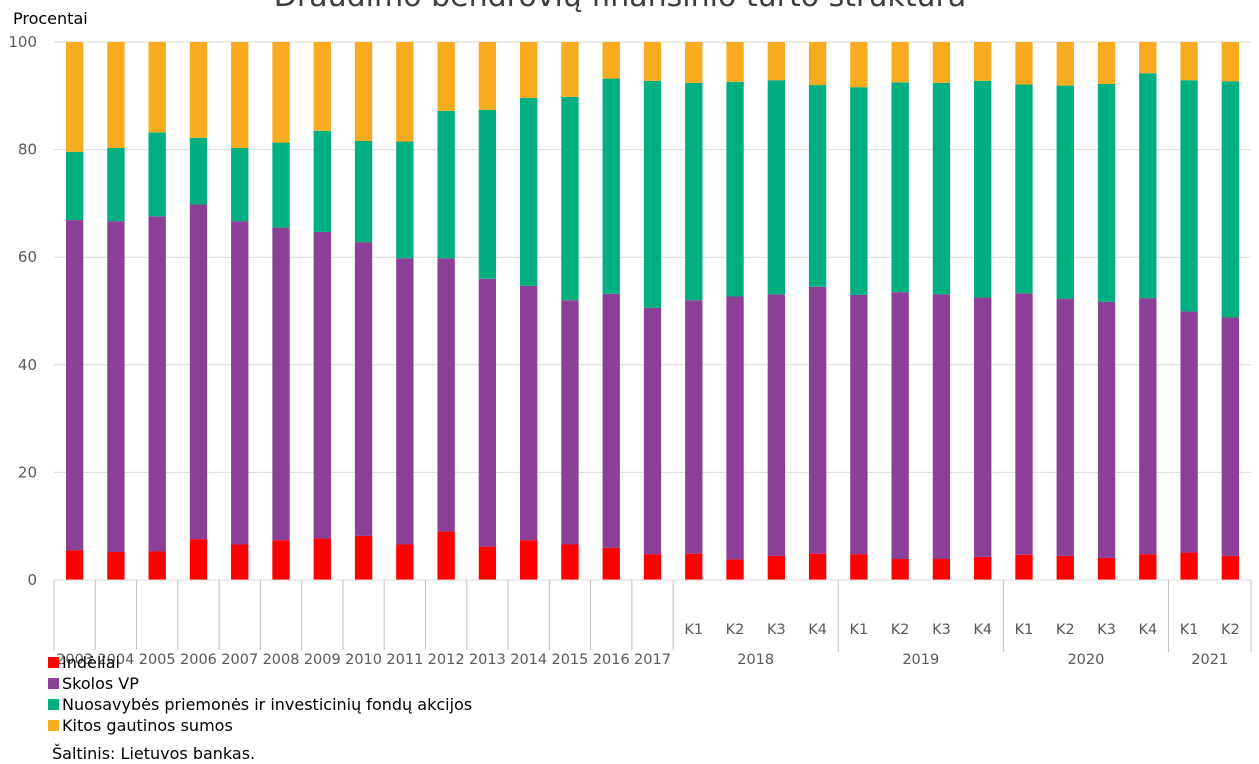  I want to click on y-tick-label: 60, so click(27, 257).